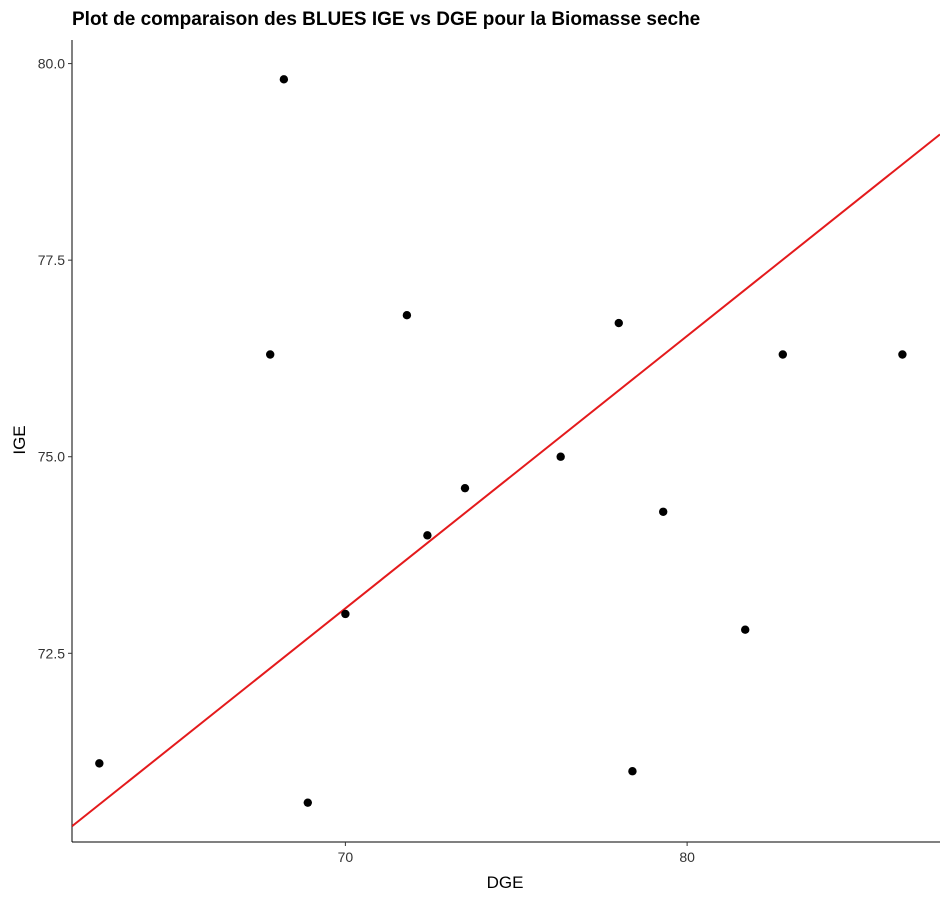  Describe the element at coordinates (346, 857) in the screenshot. I see `x-tick-label: 70` at that location.